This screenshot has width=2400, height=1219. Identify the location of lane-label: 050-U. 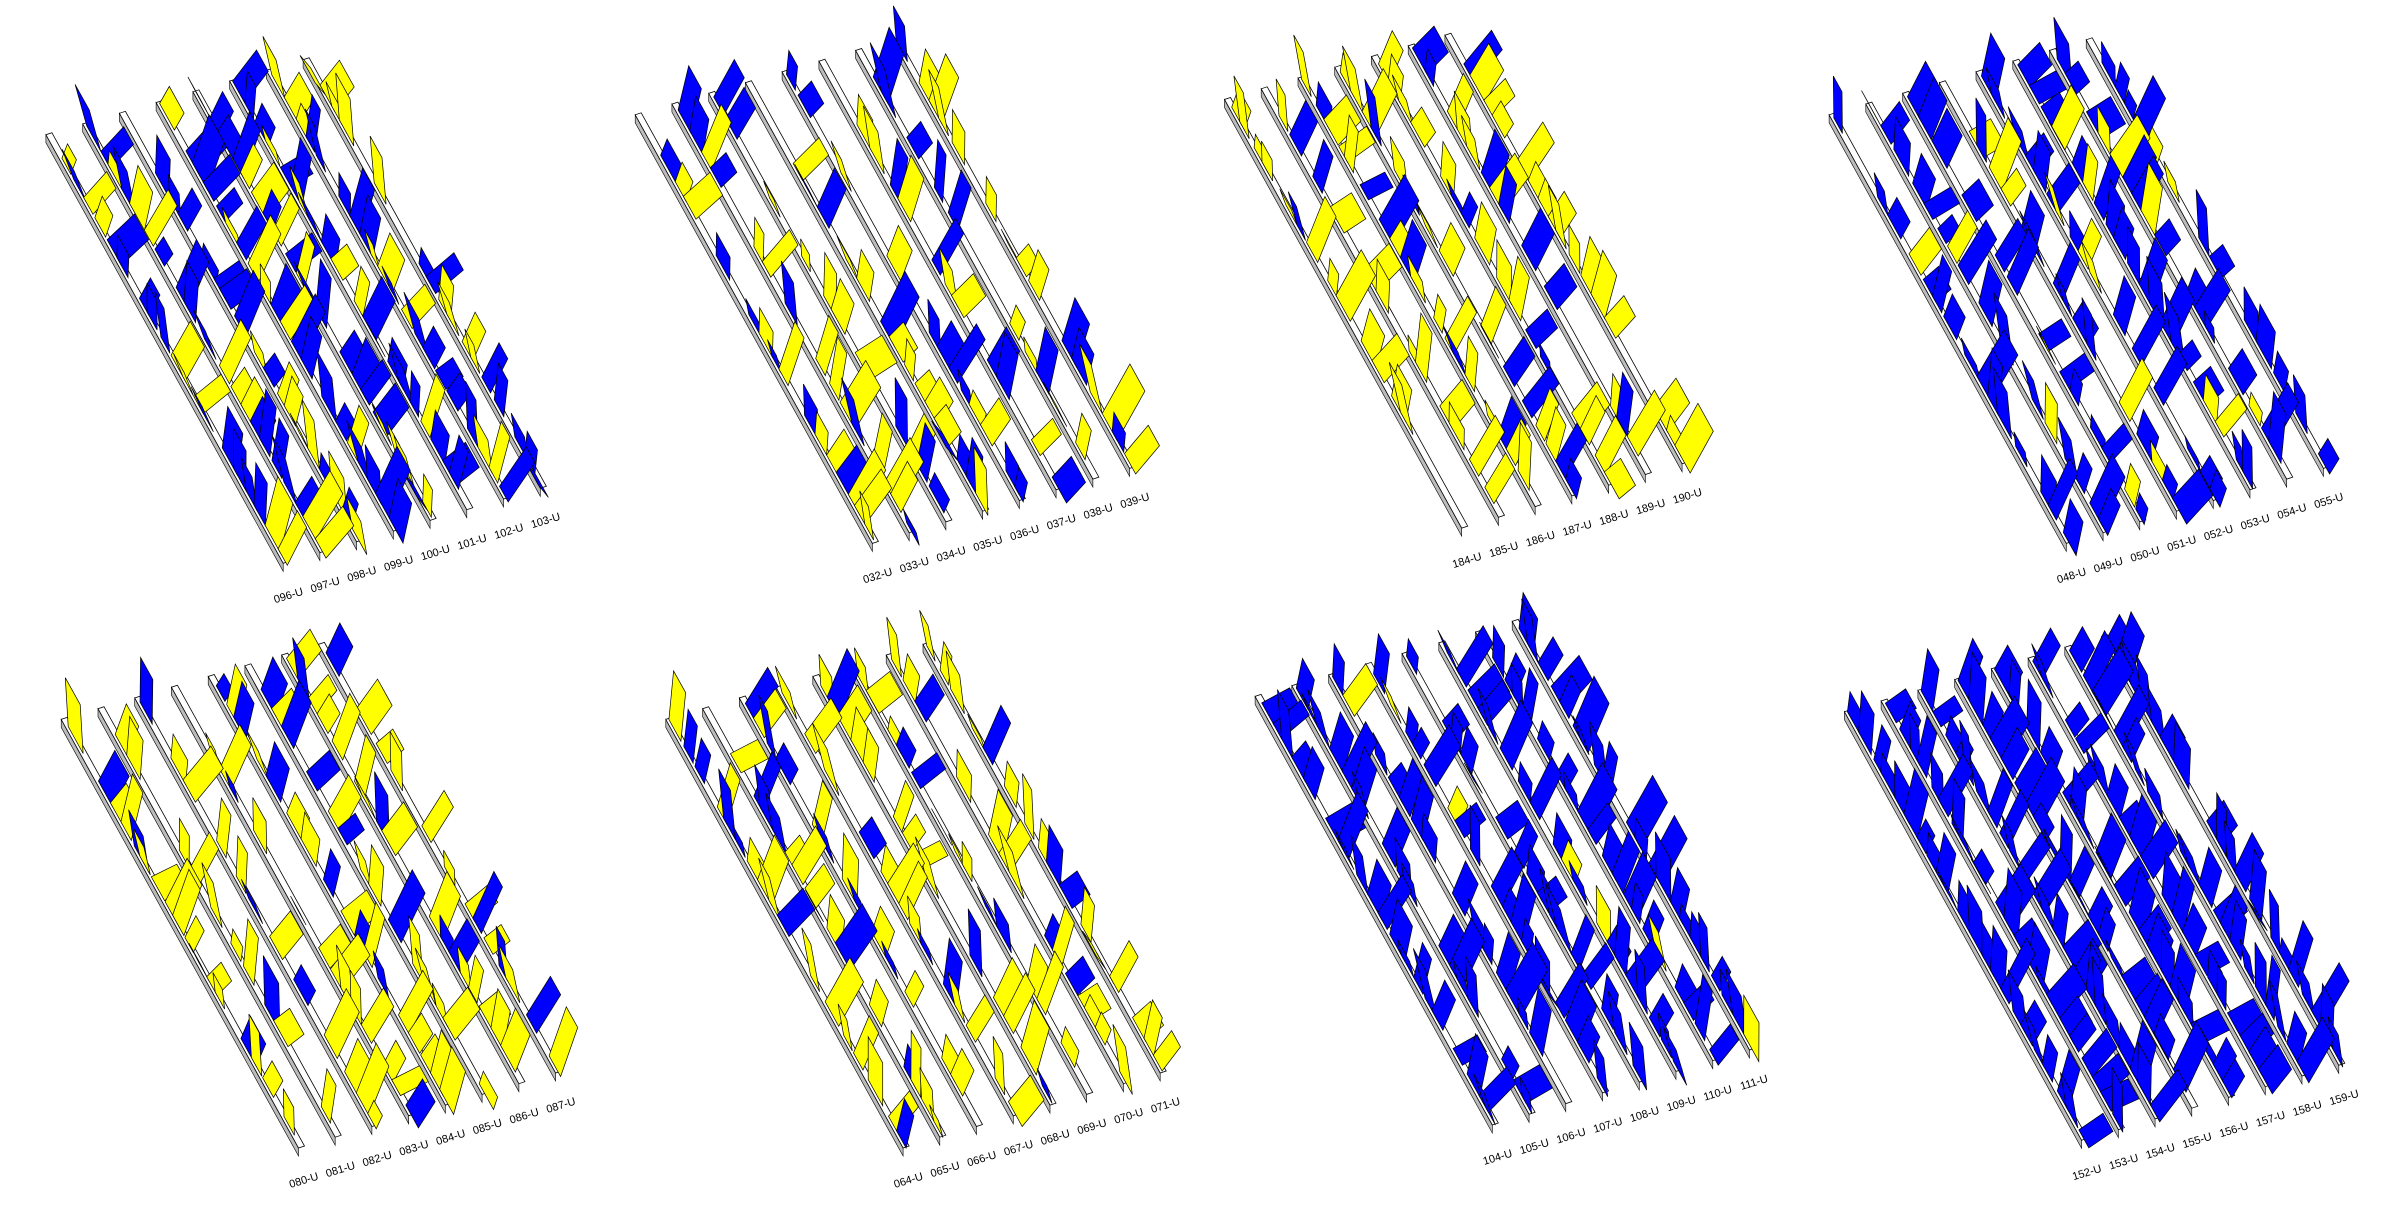
(2145, 555).